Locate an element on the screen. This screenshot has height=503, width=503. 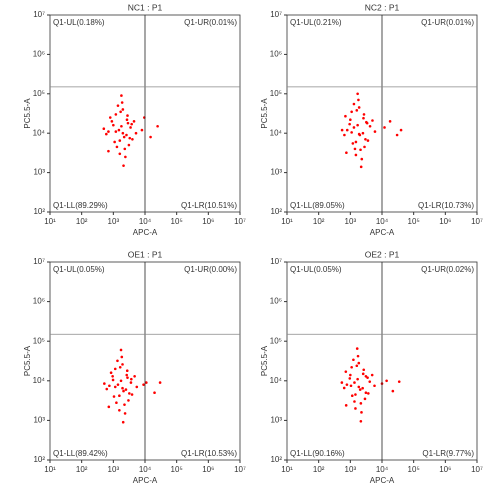
x-tick-label: 10⁶ is located at coordinates (445, 221).